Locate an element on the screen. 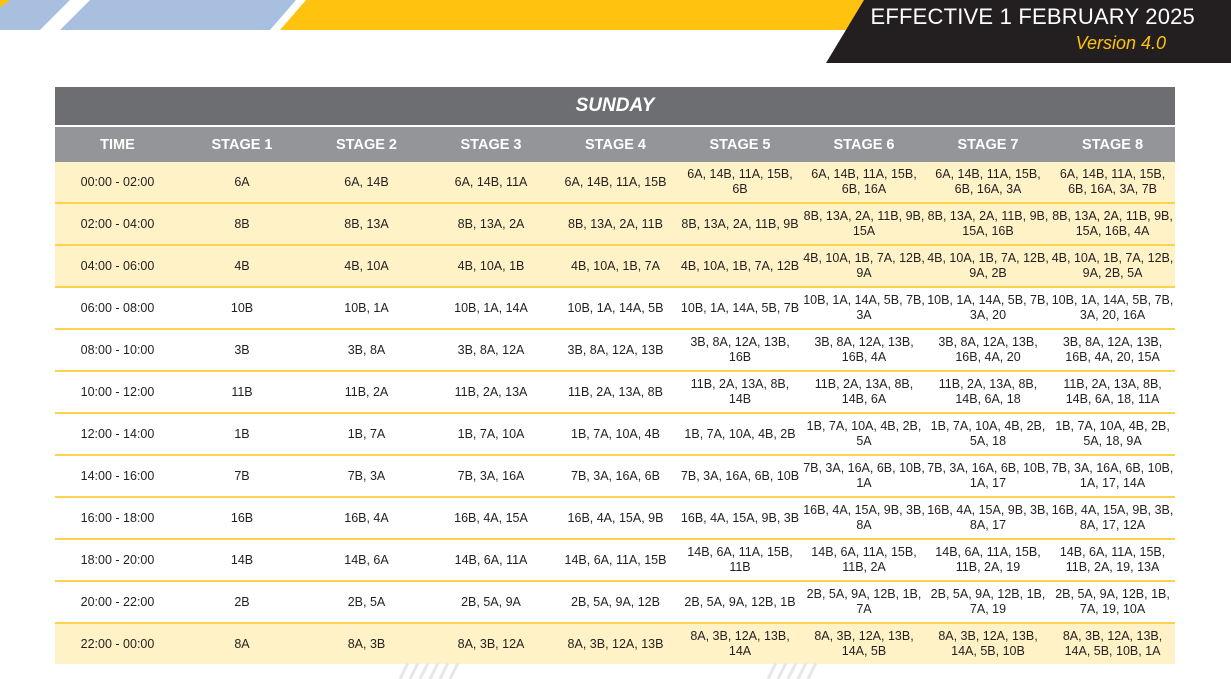 This screenshot has width=1231, height=679. time-slot-cell: 12:00 - 14:00 is located at coordinates (117, 434).